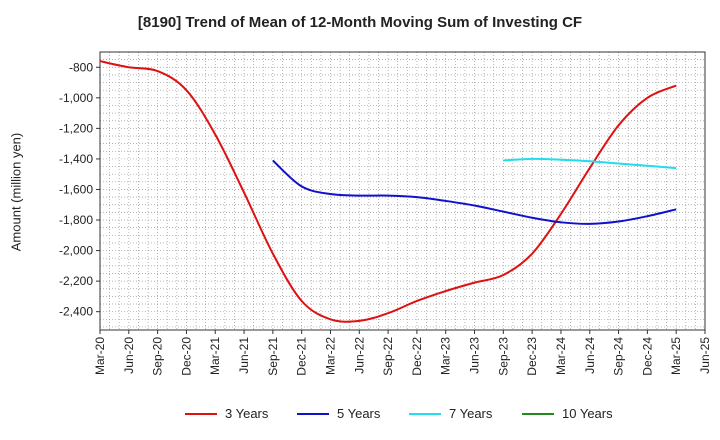  I want to click on series-line-5-years, so click(474, 192).